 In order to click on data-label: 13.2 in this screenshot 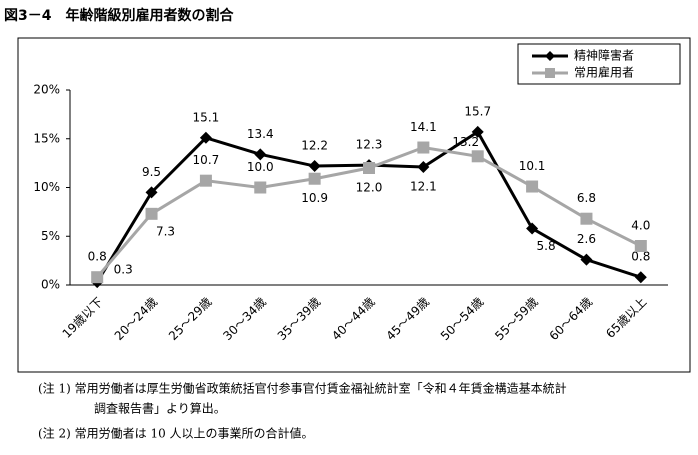, I will do `click(465, 142)`.